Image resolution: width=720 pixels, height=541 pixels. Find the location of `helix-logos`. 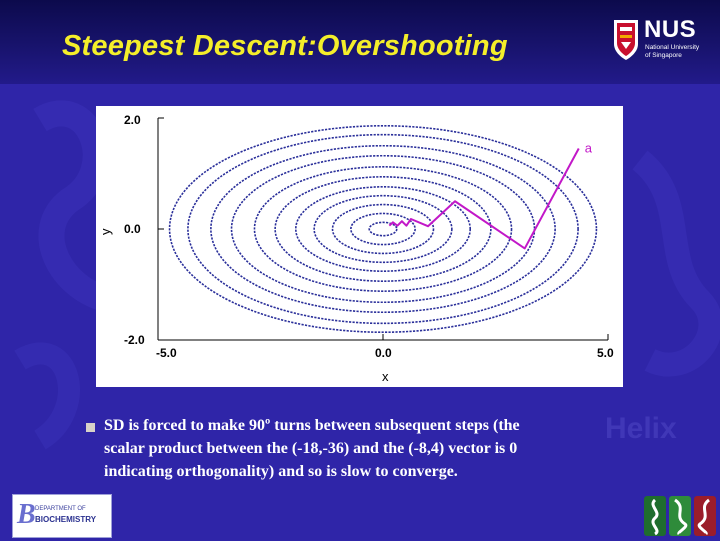

helix-logos is located at coordinates (681, 516).